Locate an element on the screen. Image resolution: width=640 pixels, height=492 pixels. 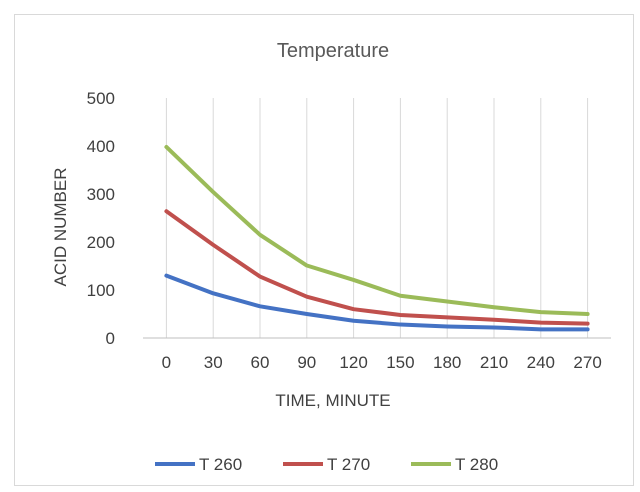
x-tick-label: 240 is located at coordinates (541, 362).